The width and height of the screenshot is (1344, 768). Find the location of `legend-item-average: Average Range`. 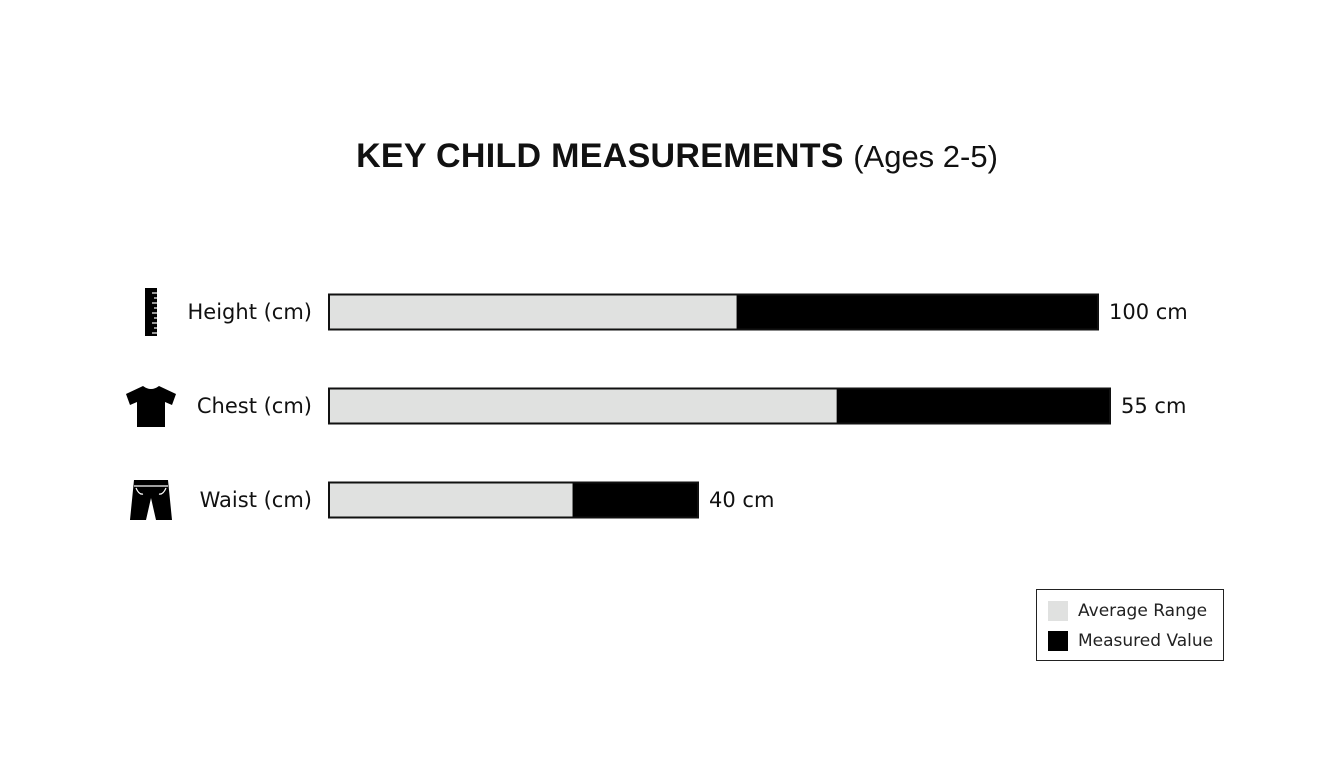

legend-item-average: Average Range is located at coordinates (1127, 611).